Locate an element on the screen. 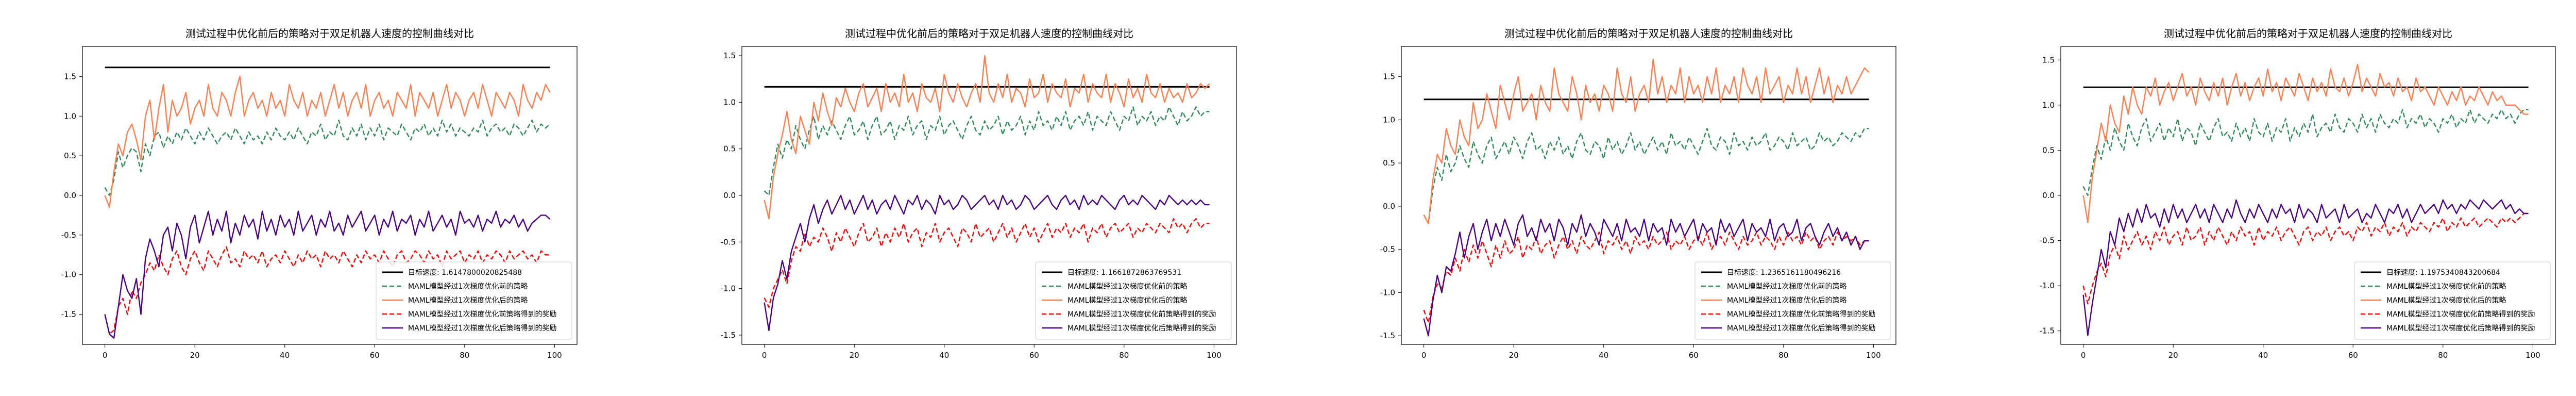 Image resolution: width=2576 pixels, height=396 pixels. legend-label: 目标速度: 1.6147800020825488 is located at coordinates (465, 273).